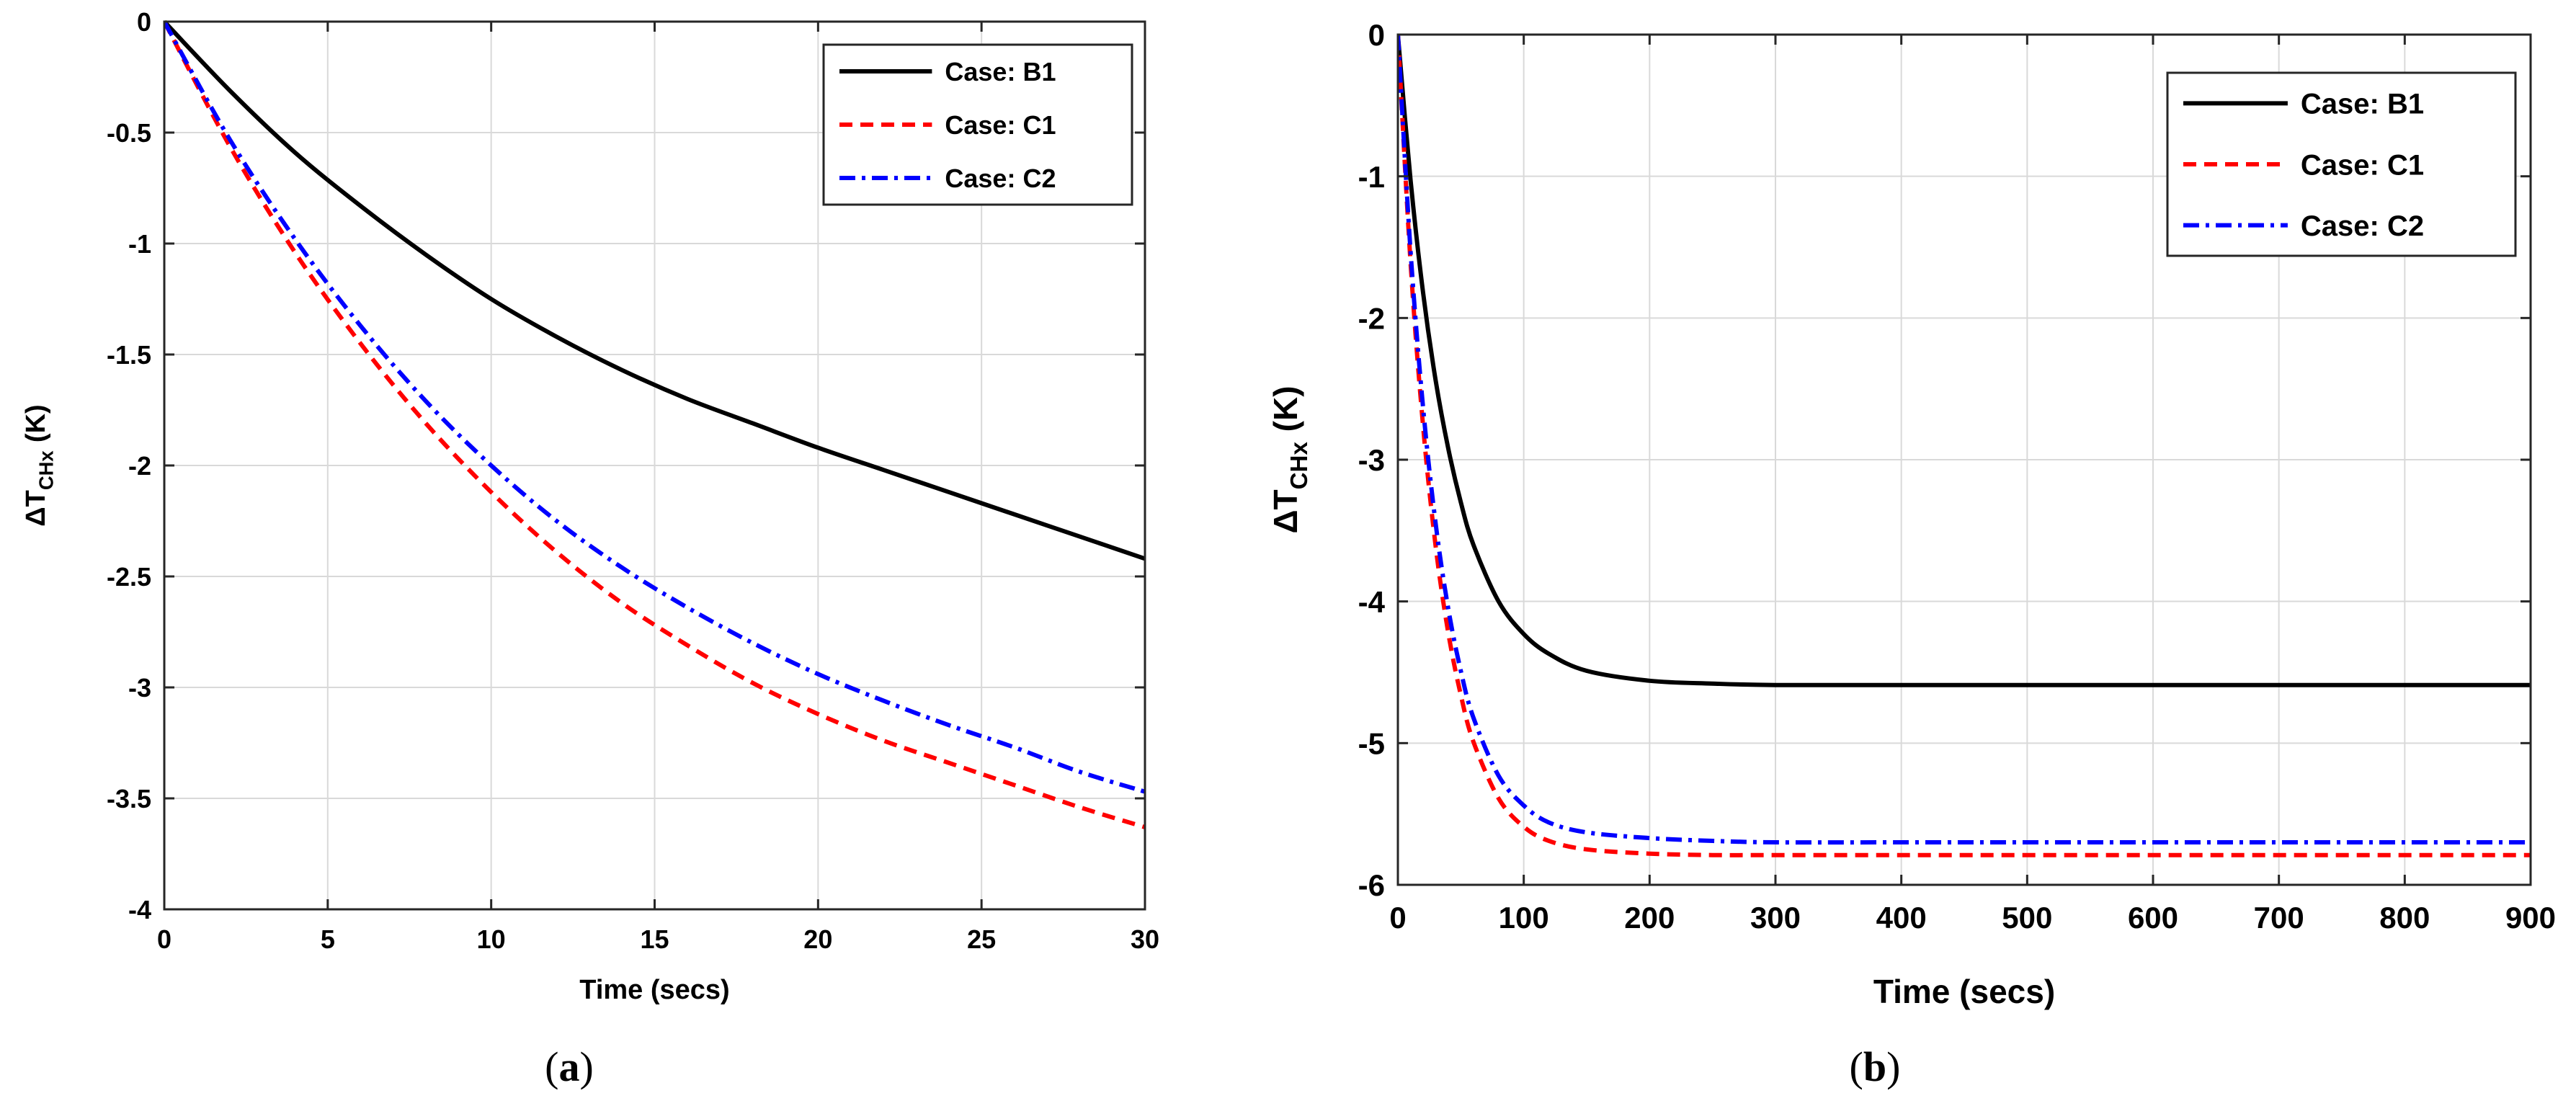 The image size is (2576, 1119). Describe the element at coordinates (1649, 918) in the screenshot. I see `x-tick-label: 200` at that location.